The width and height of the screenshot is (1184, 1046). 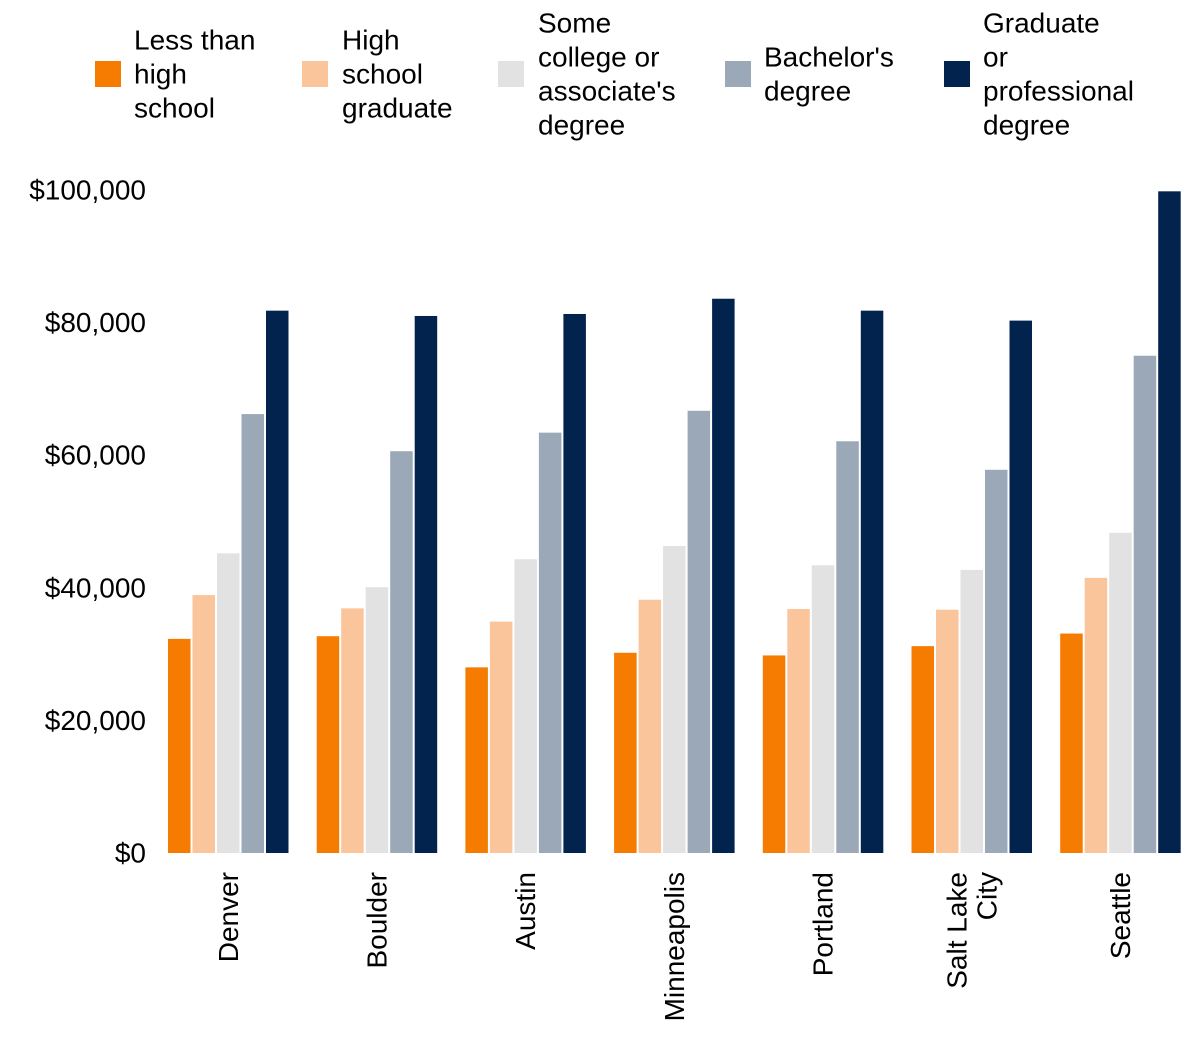 I want to click on y-axis: $0 $20,000 $40,000 $60,000 $80,000 $100,000, so click(x=87, y=522).